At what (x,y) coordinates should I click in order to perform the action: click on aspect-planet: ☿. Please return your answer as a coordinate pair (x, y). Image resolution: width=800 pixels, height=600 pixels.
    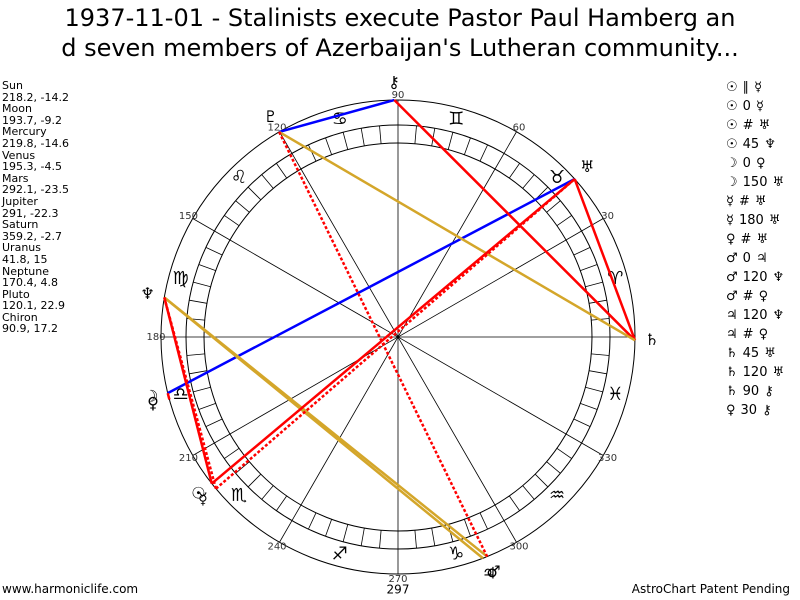
    Looking at the image, I should click on (730, 201).